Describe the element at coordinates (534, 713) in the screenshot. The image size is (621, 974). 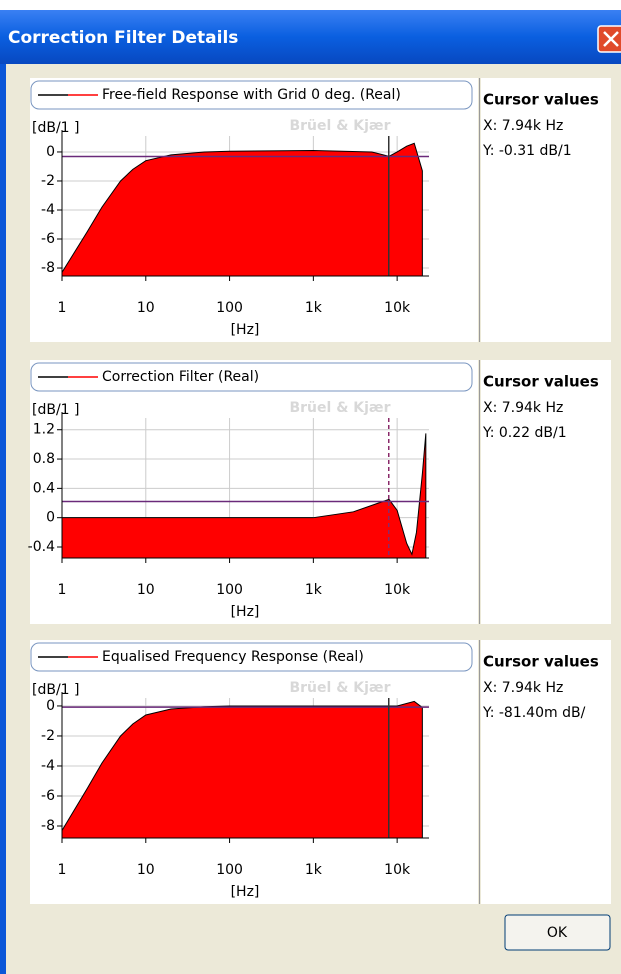
I see `cursor-y-label: Y: -81.40m dB/` at that location.